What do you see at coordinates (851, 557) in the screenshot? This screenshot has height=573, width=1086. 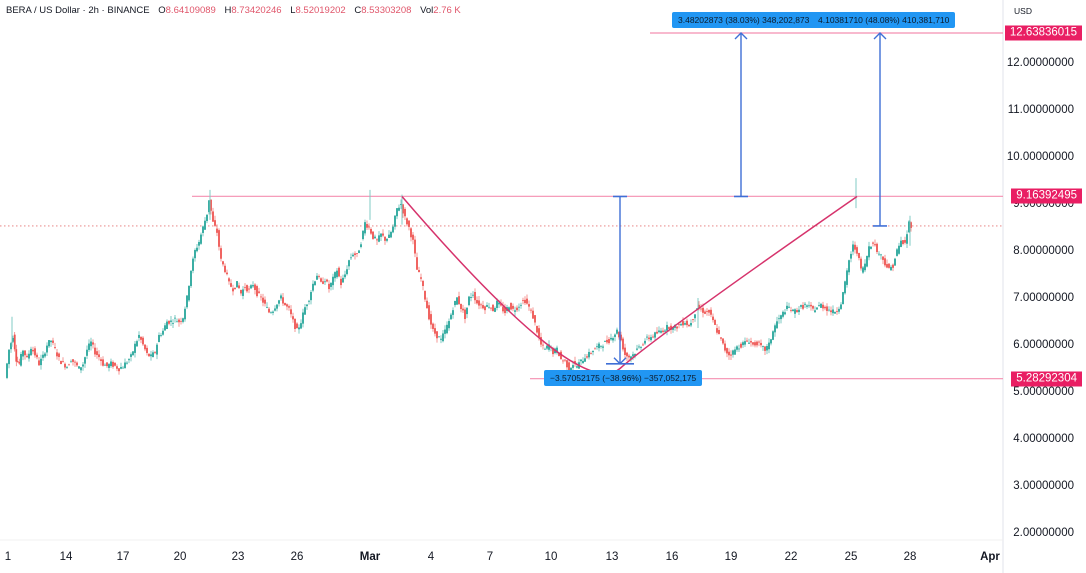 I see `x-tick-label: 25` at bounding box center [851, 557].